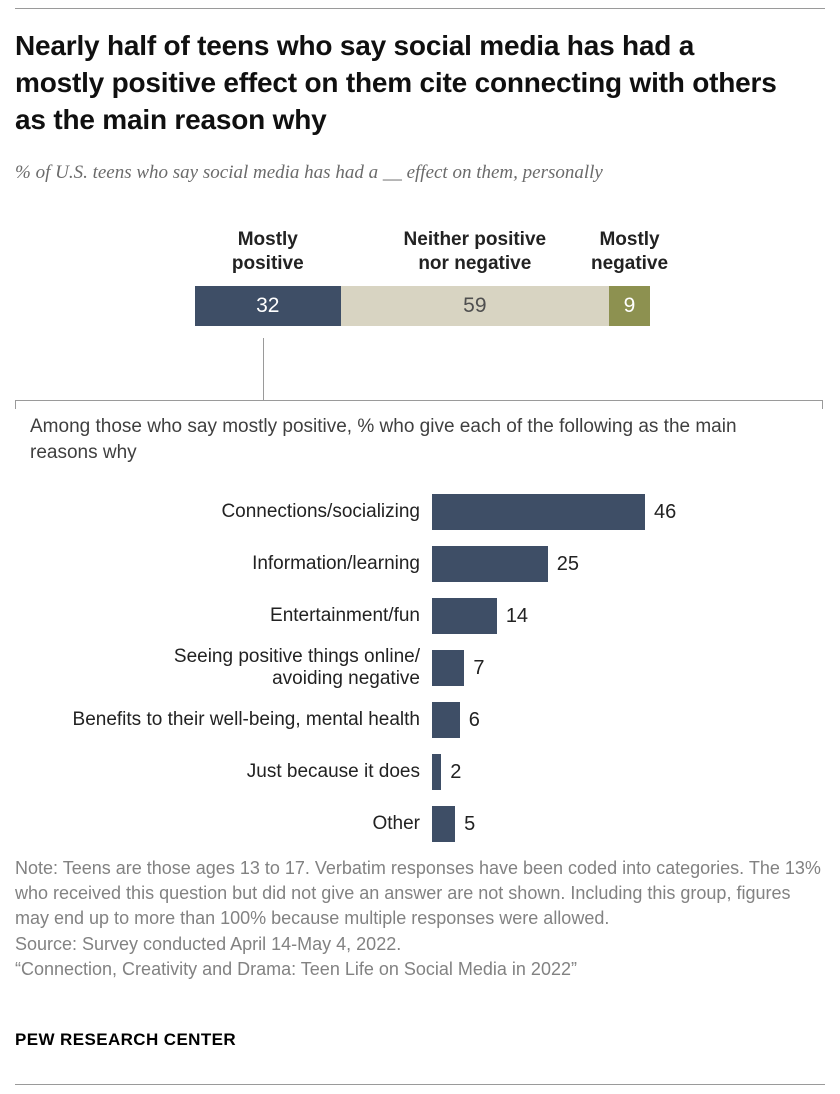  I want to click on segment-label-mostly-negative: Mostly negative, so click(629, 251).